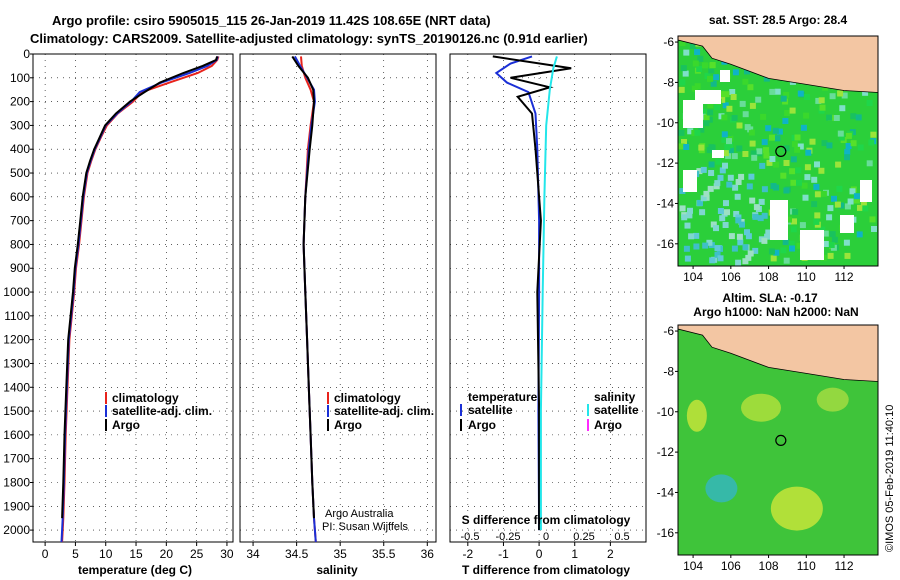 The width and height of the screenshot is (900, 580). Describe the element at coordinates (158, 411) in the screenshot. I see `temperature-legend: climatology satellite-adj. clim. Argo` at that location.